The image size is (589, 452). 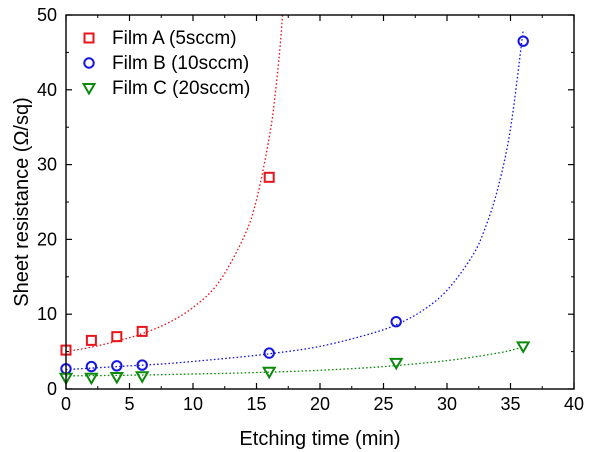 What do you see at coordinates (256, 404) in the screenshot?
I see `x-tick-label: 15` at bounding box center [256, 404].